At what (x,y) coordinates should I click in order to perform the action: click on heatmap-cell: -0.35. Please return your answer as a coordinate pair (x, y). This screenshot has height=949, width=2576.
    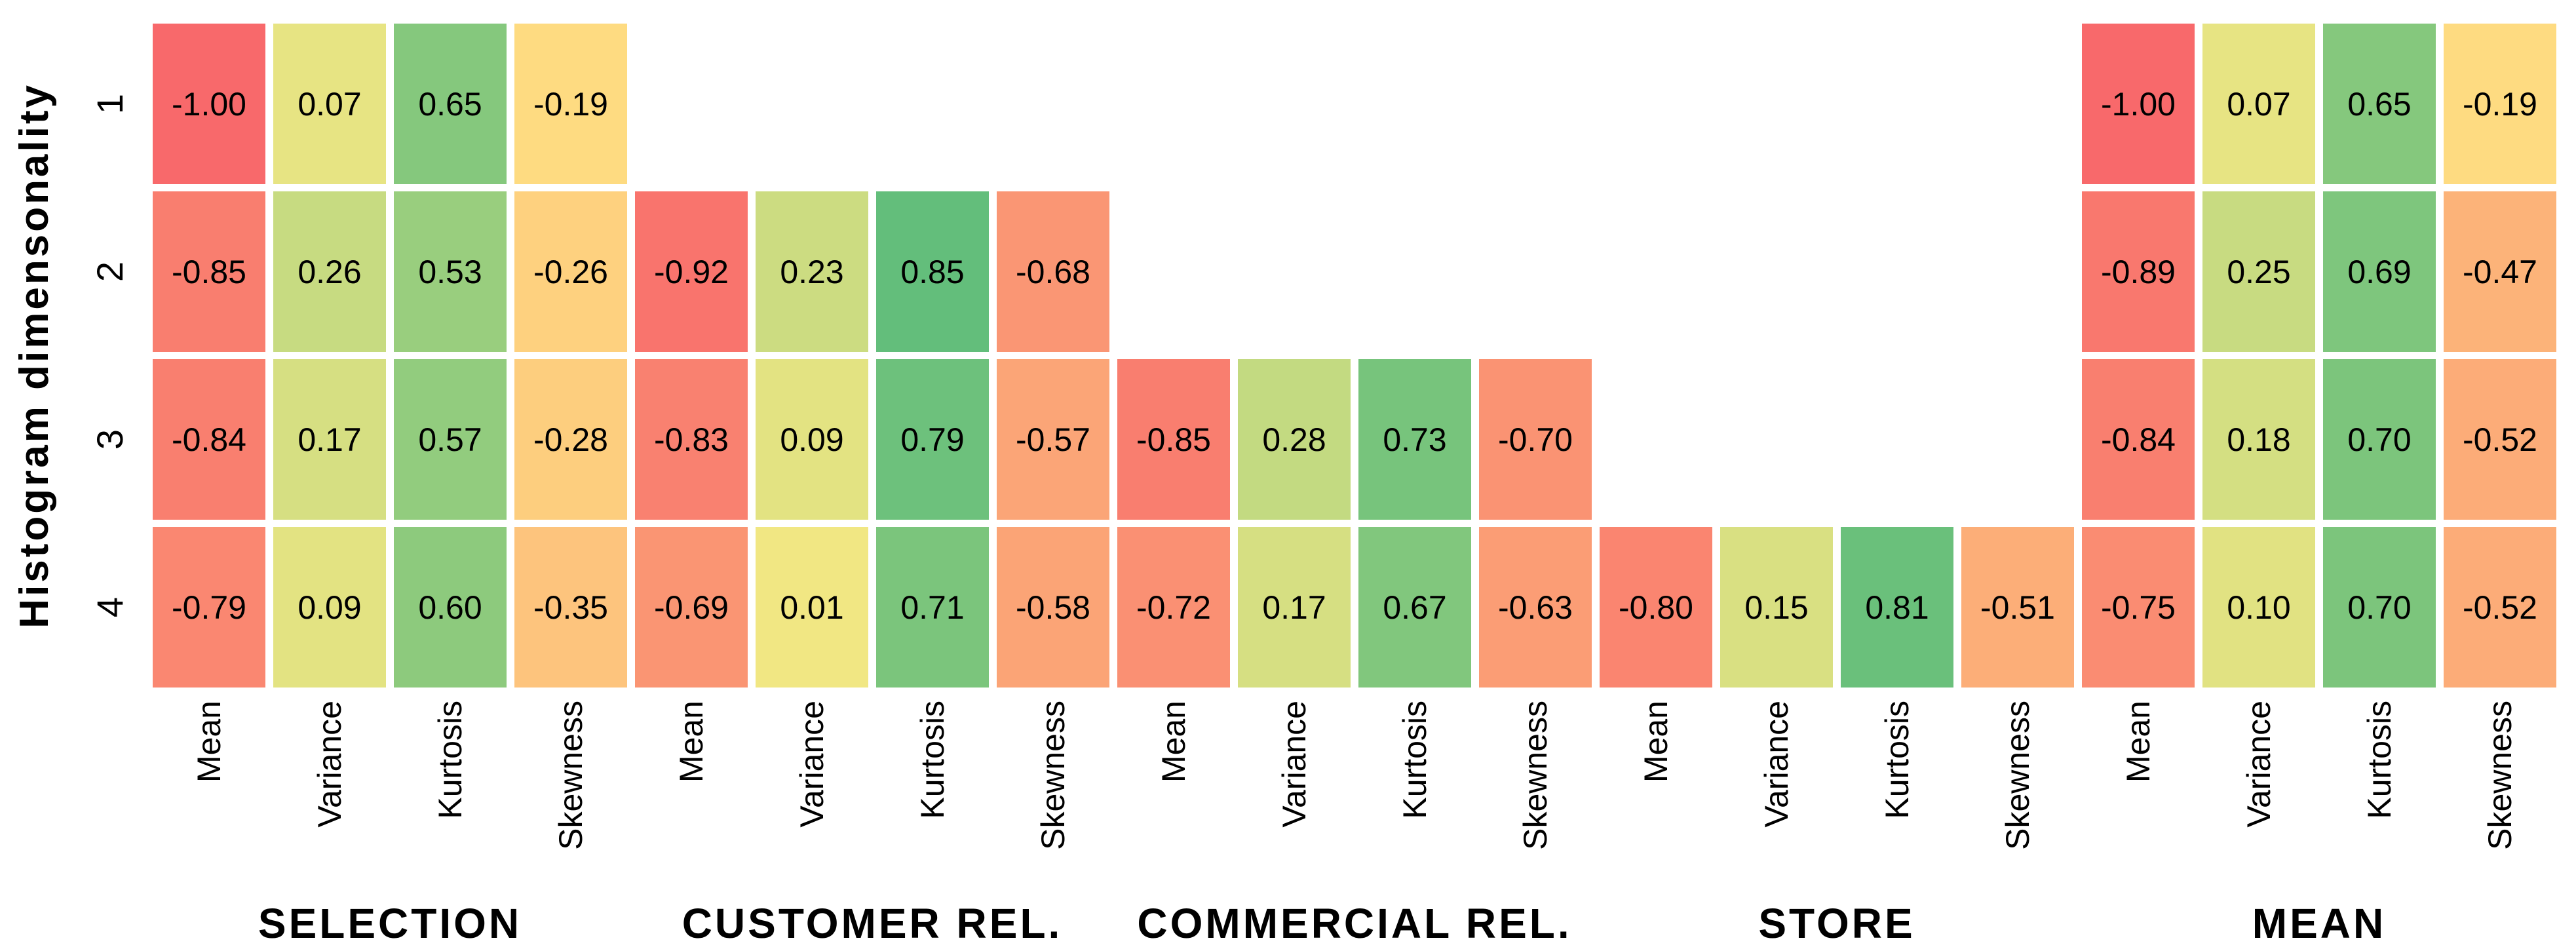
    Looking at the image, I should click on (570, 607).